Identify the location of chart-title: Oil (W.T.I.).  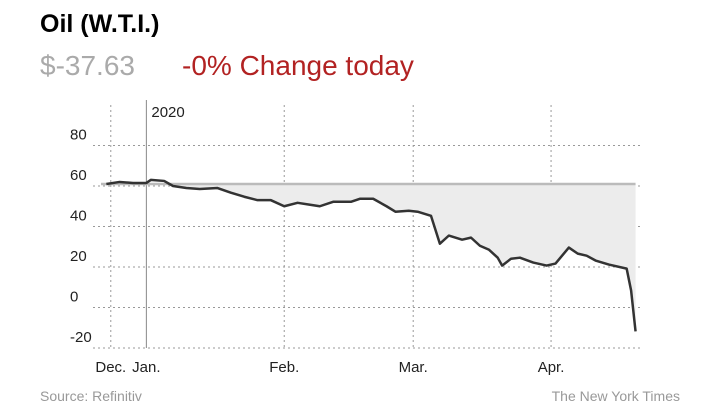
(99, 24).